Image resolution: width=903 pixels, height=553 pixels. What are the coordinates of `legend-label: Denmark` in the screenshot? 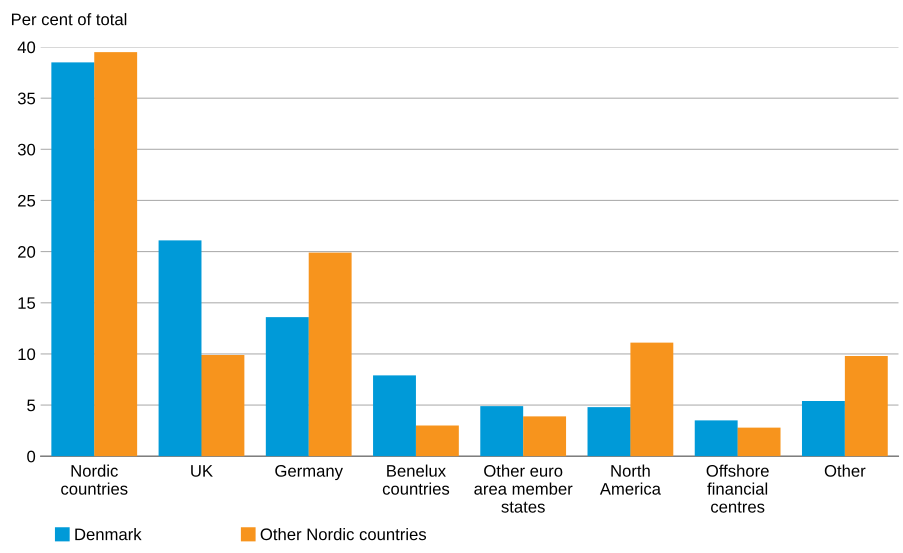 It's located at (108, 534).